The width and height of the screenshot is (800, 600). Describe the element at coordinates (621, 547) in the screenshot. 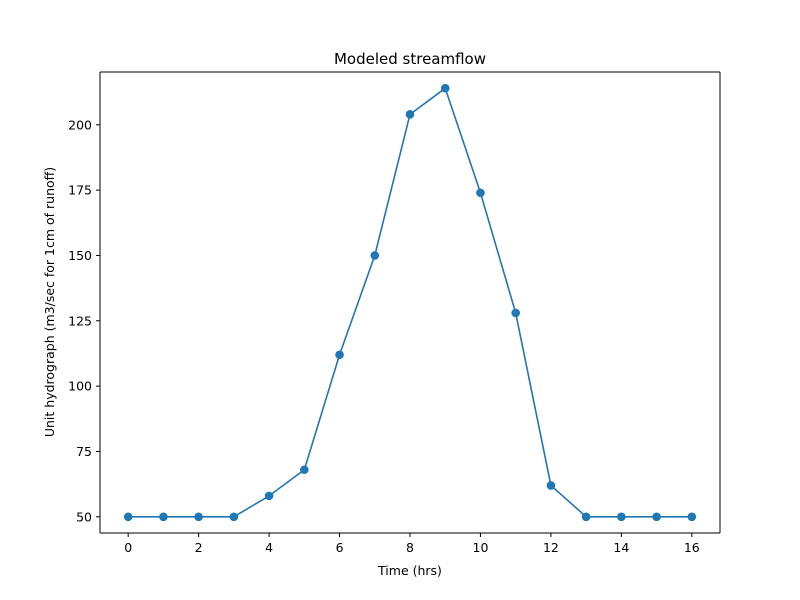

I see `x-tick-label: 14` at that location.